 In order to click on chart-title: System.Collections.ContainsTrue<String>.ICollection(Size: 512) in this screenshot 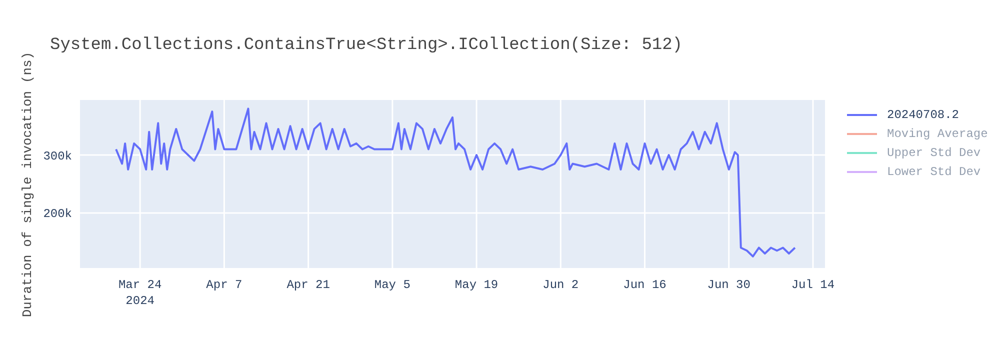, I will do `click(366, 45)`.